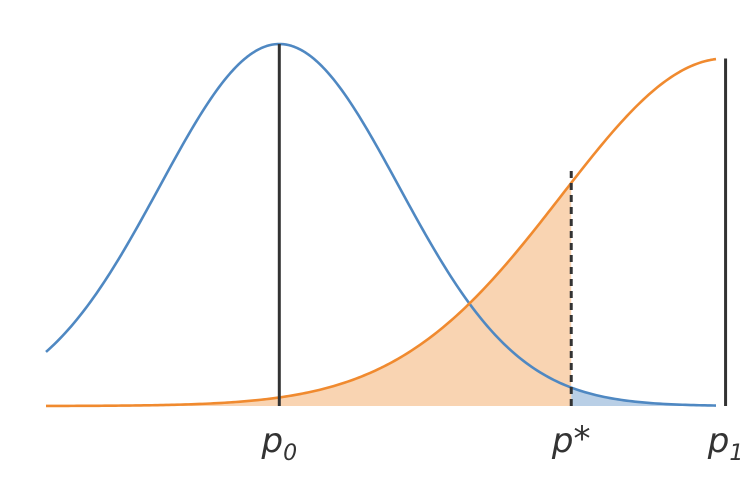 The height and width of the screenshot is (498, 756). What do you see at coordinates (582, 439) in the screenshot?
I see `tick-label-superscript: *` at bounding box center [582, 439].